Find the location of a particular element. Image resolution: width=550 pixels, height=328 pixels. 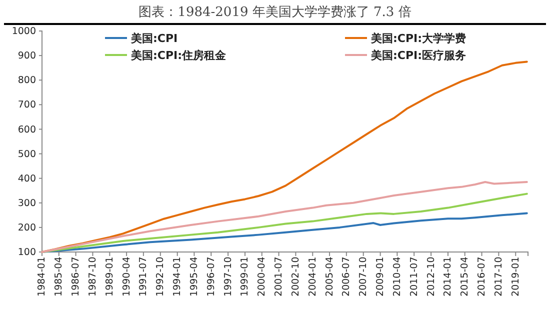

x-tick-label: 2009-01 is located at coordinates (380, 276).